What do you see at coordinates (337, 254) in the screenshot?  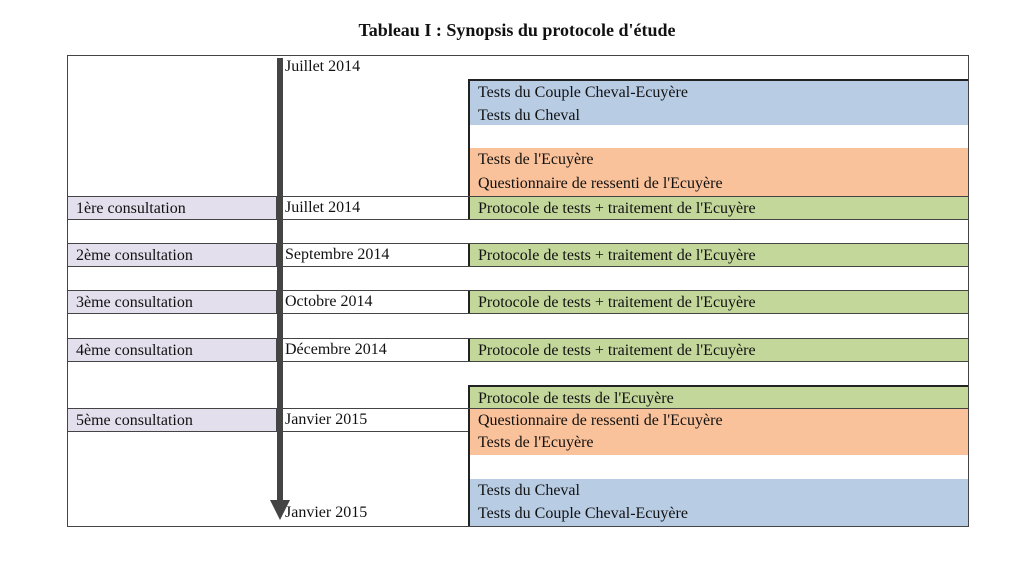 I see `consultation-date: Septembre 2014` at bounding box center [337, 254].